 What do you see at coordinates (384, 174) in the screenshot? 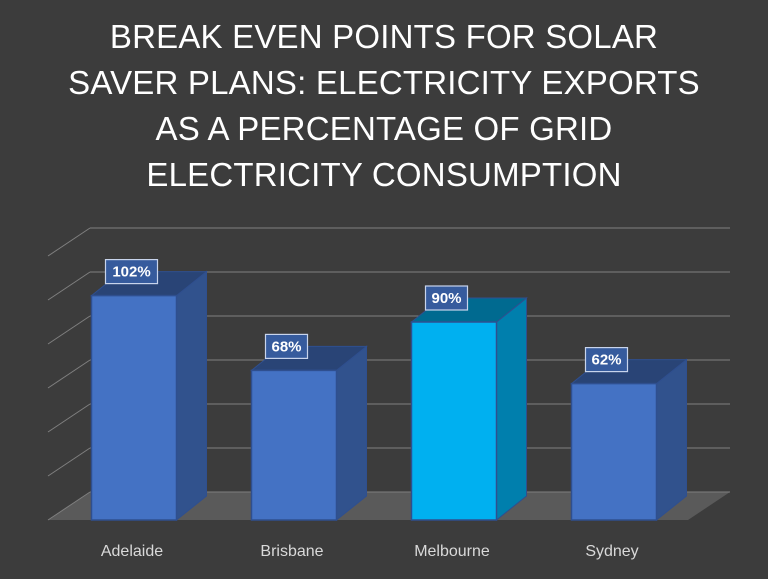
I see `title-line-4: ELECTRICITY CONSUMPTION` at bounding box center [384, 174].